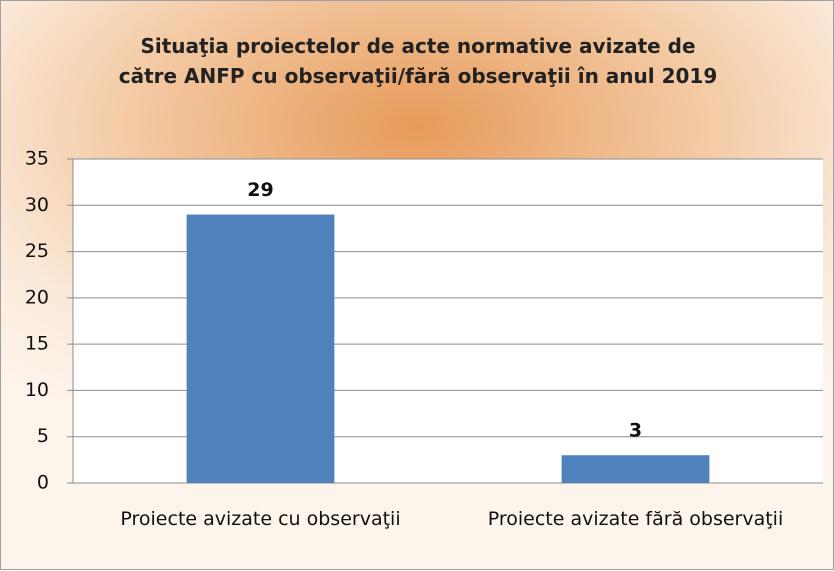  What do you see at coordinates (260, 190) in the screenshot?
I see `data-label: 29` at bounding box center [260, 190].